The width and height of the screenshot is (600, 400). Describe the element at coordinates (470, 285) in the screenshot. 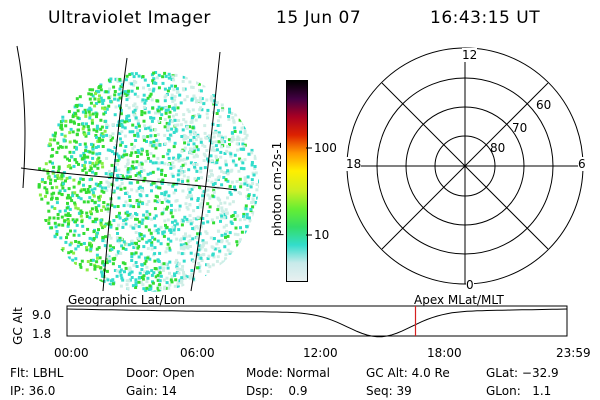

I see `polar-label-0: 0` at that location.